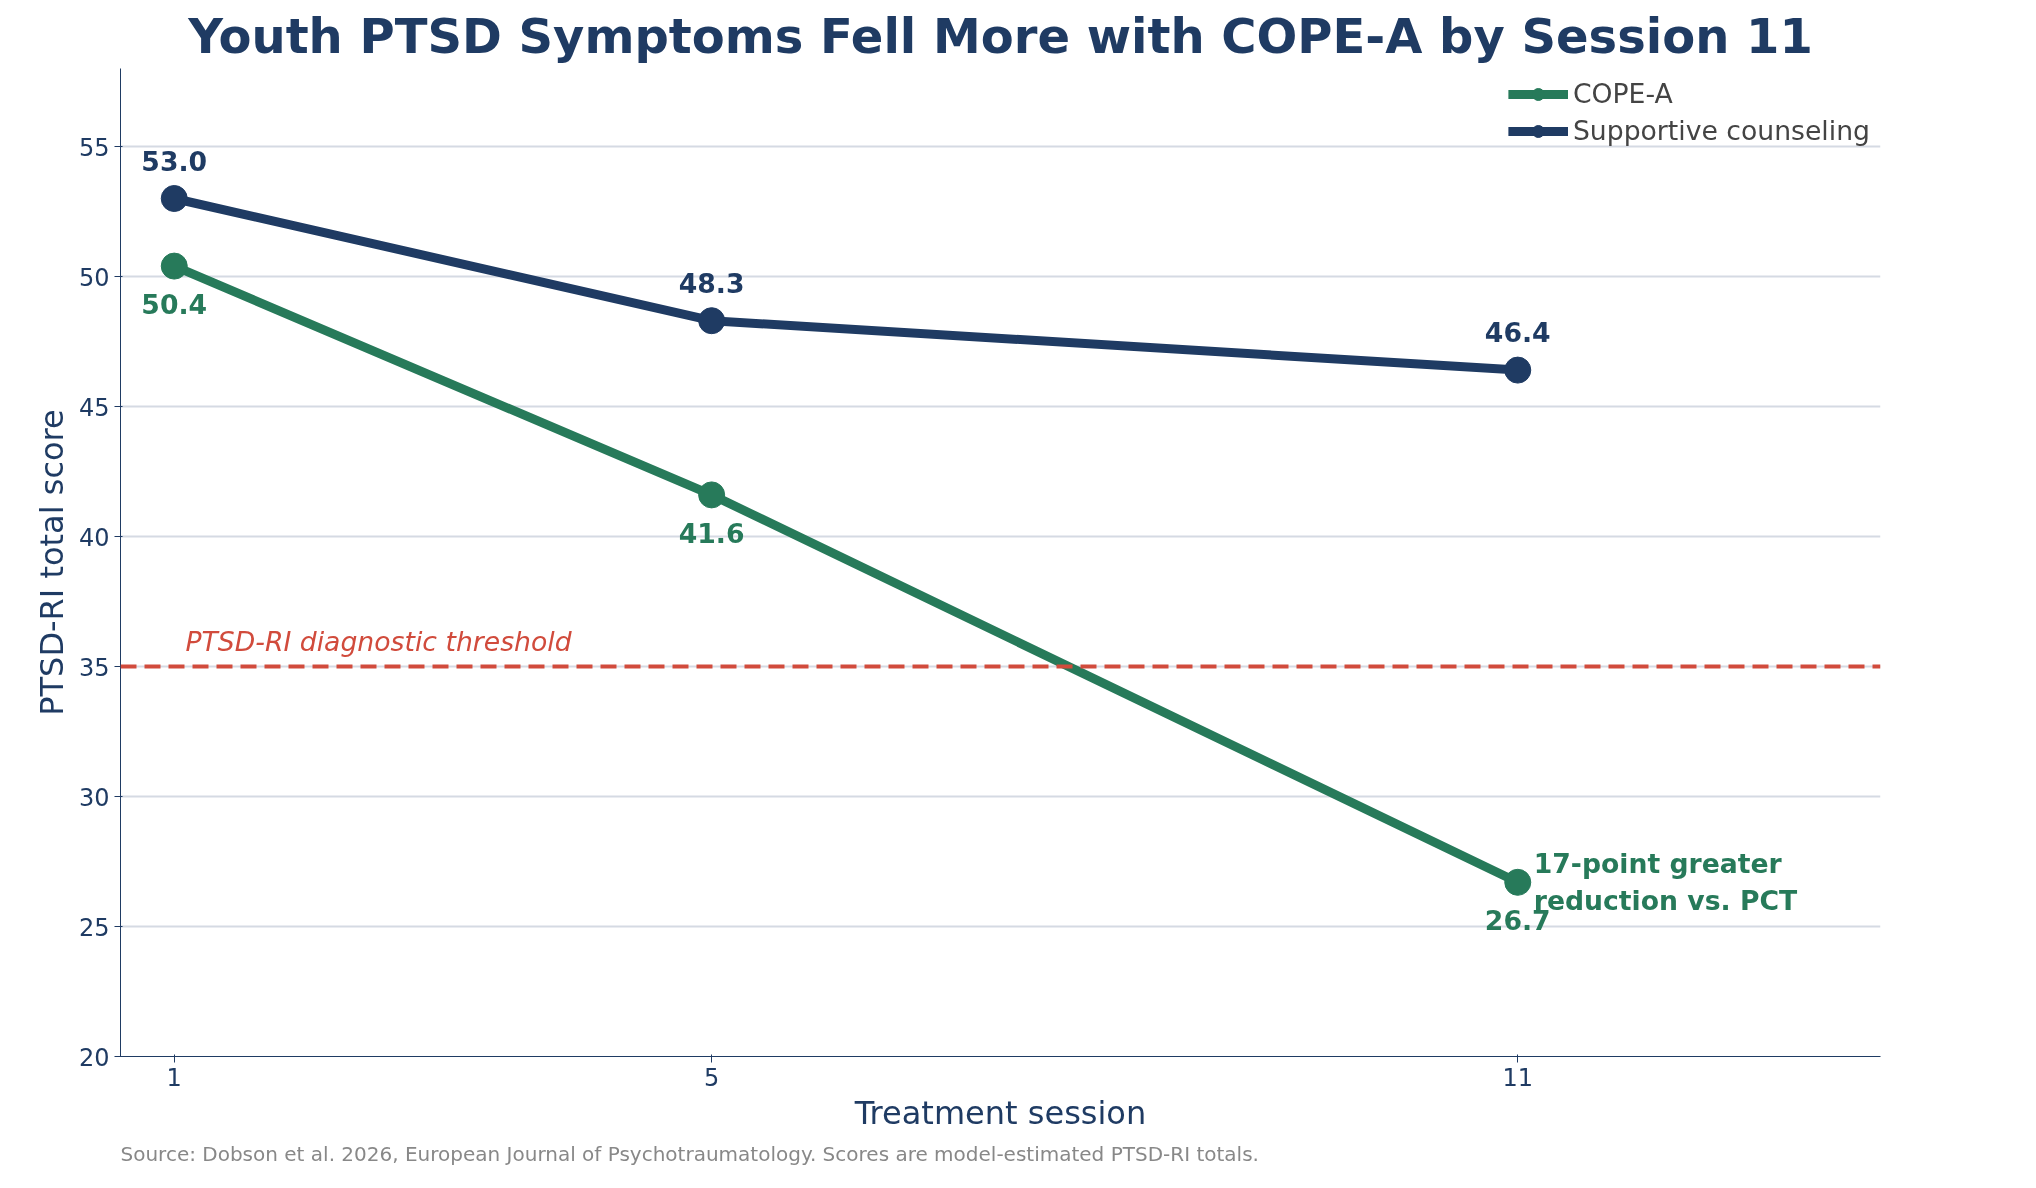 The width and height of the screenshot is (2036, 1188). Describe the element at coordinates (711, 533) in the screenshot. I see `data-label: 41.6` at that location.